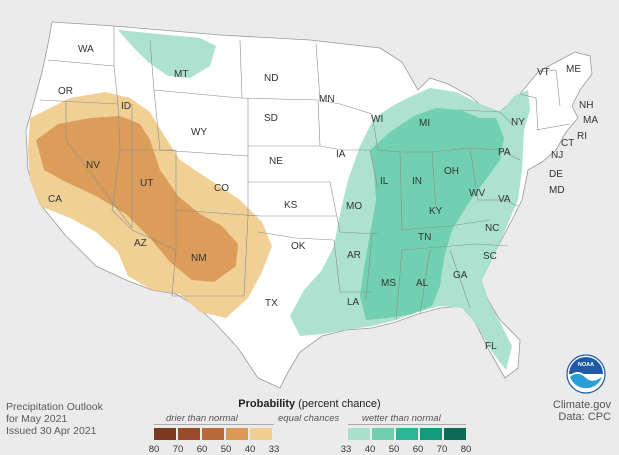 Image resolution: width=619 pixels, height=455 pixels. I want to click on state-label-wa: WA, so click(86, 49).